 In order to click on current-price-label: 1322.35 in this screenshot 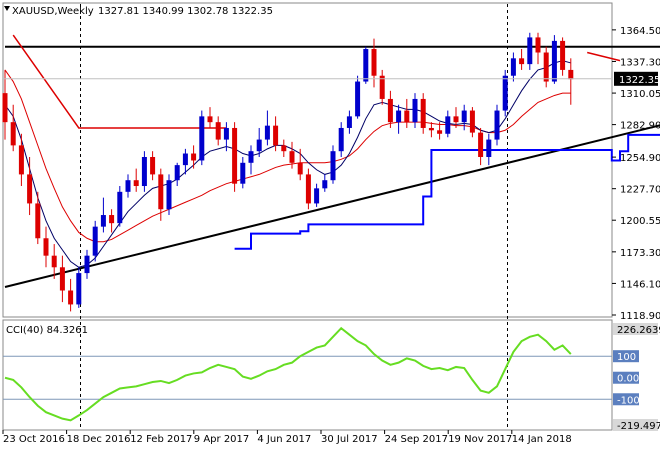, I will do `click(639, 80)`.